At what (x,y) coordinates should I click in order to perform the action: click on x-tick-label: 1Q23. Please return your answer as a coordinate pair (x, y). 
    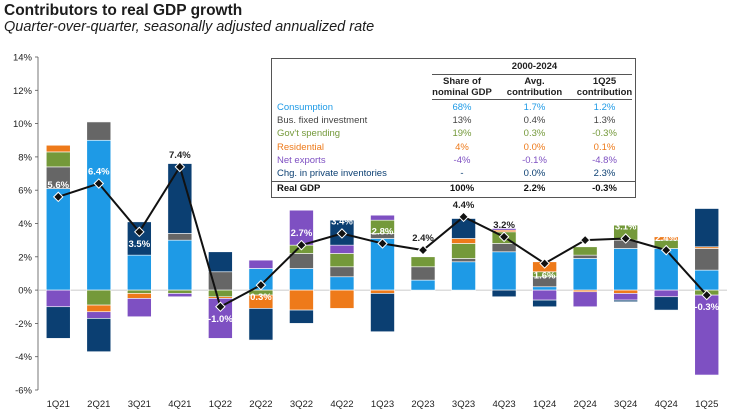
    Looking at the image, I should click on (382, 404).